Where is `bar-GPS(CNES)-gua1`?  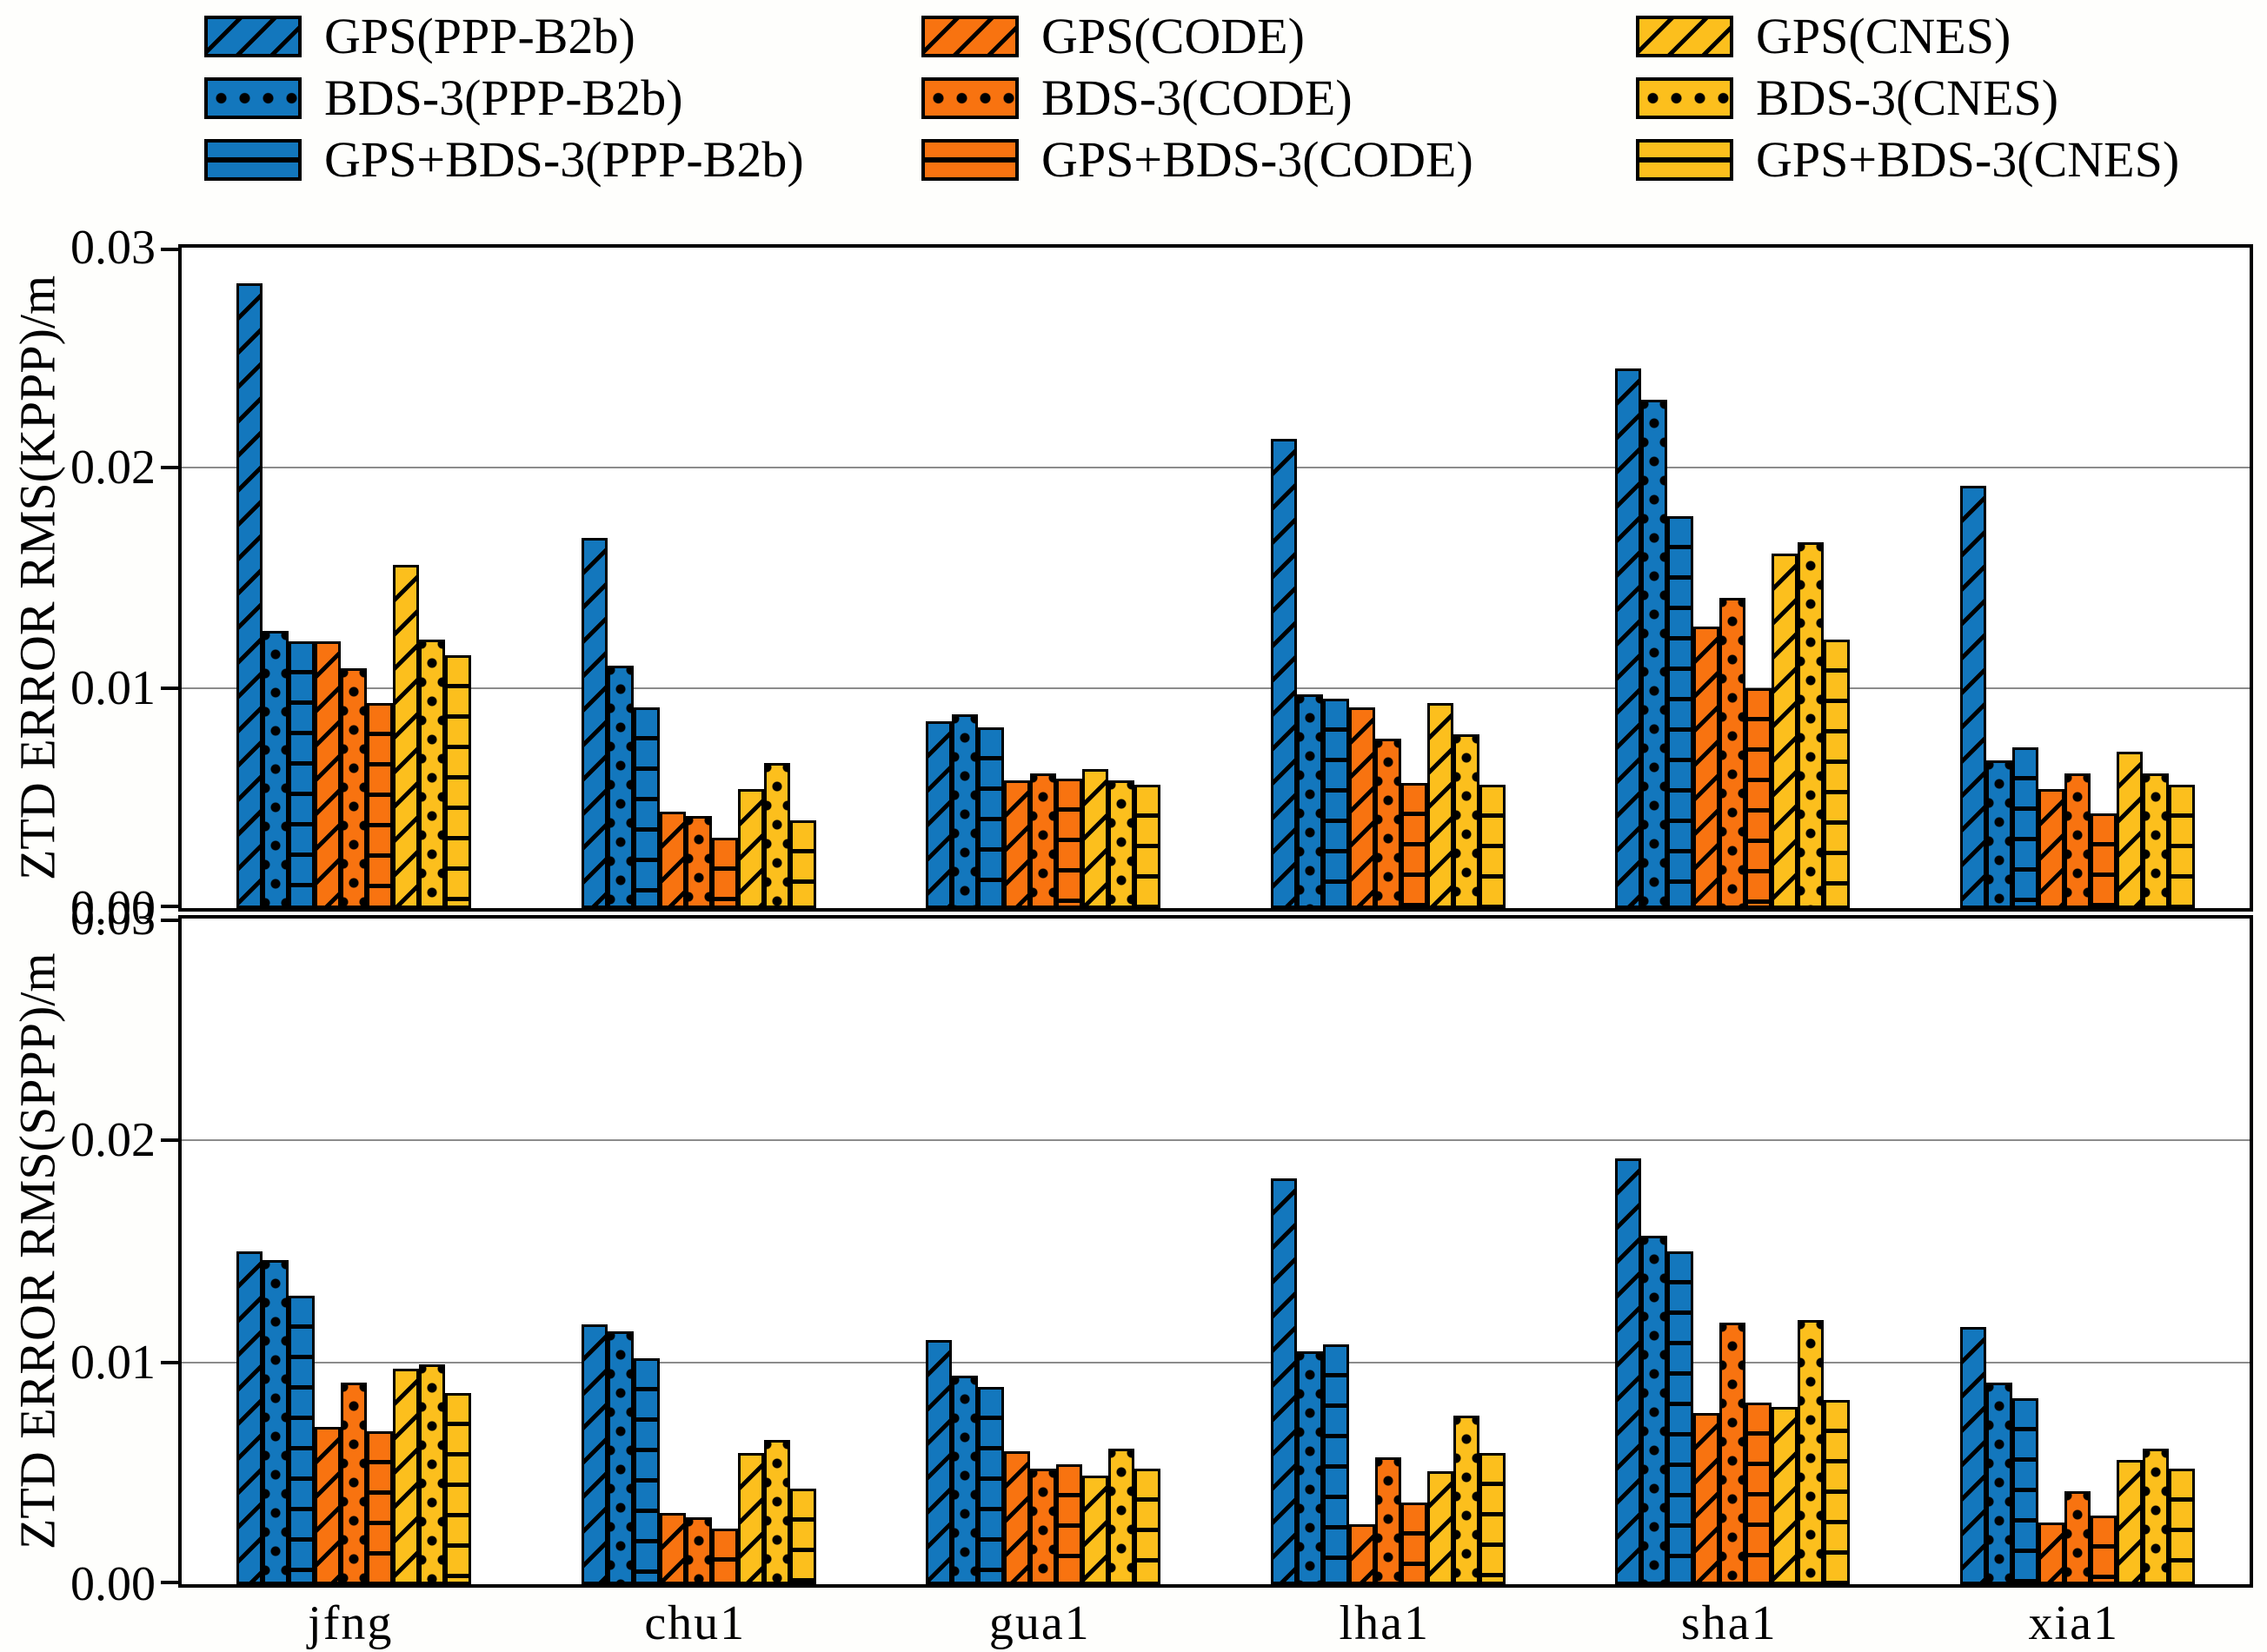
bar-GPS(CNES)-gua1 is located at coordinates (1095, 1530).